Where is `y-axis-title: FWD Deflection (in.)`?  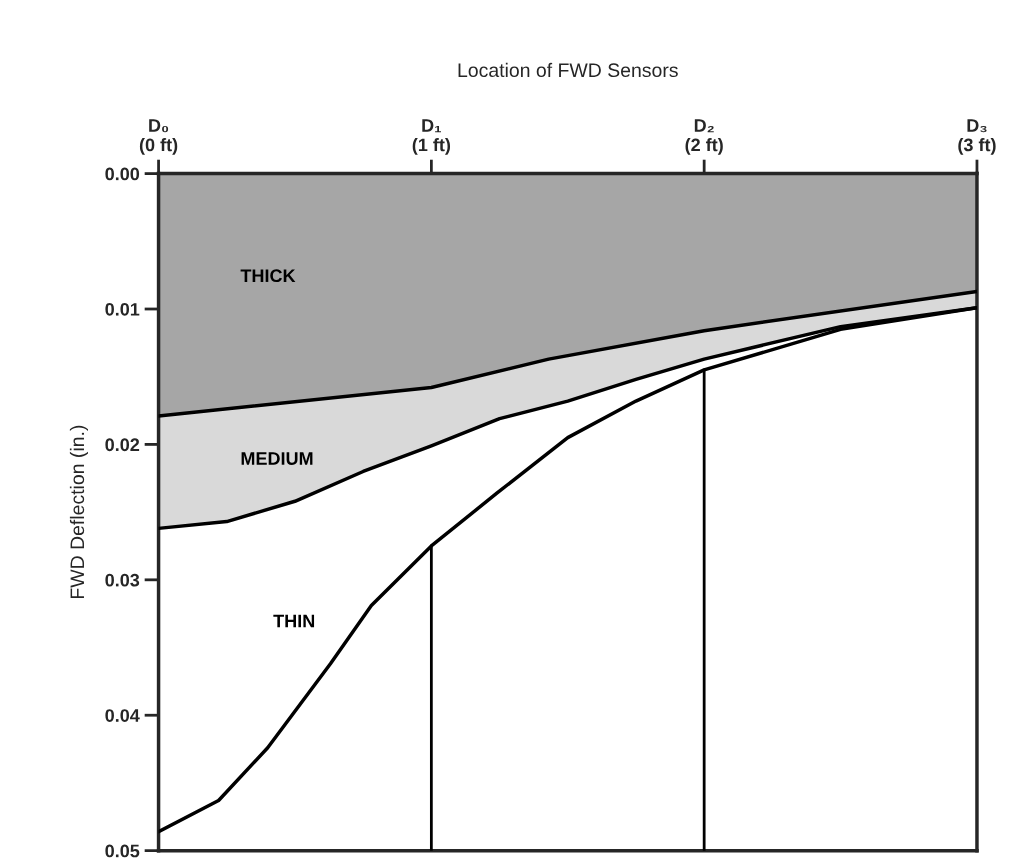 y-axis-title: FWD Deflection (in.) is located at coordinates (78, 512).